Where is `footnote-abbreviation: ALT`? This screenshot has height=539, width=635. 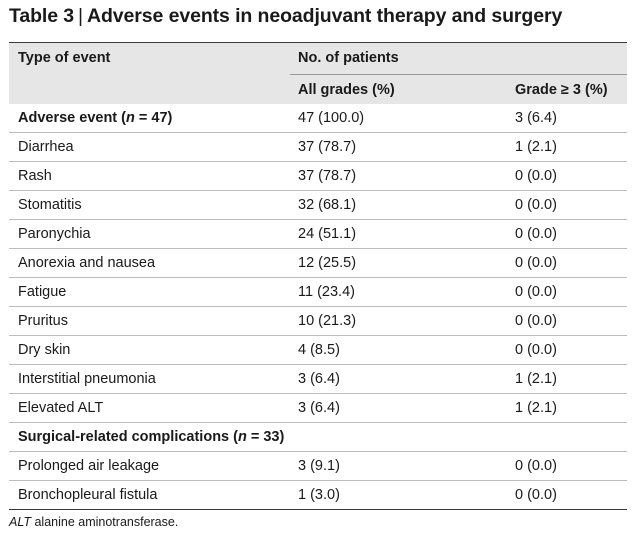 footnote-abbreviation: ALT is located at coordinates (20, 522).